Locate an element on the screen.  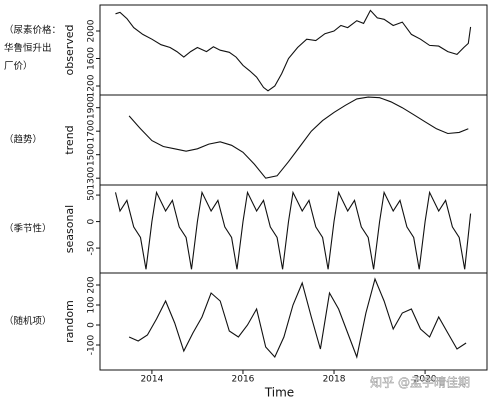
x-tick-label: 2016 is located at coordinates (243, 380).